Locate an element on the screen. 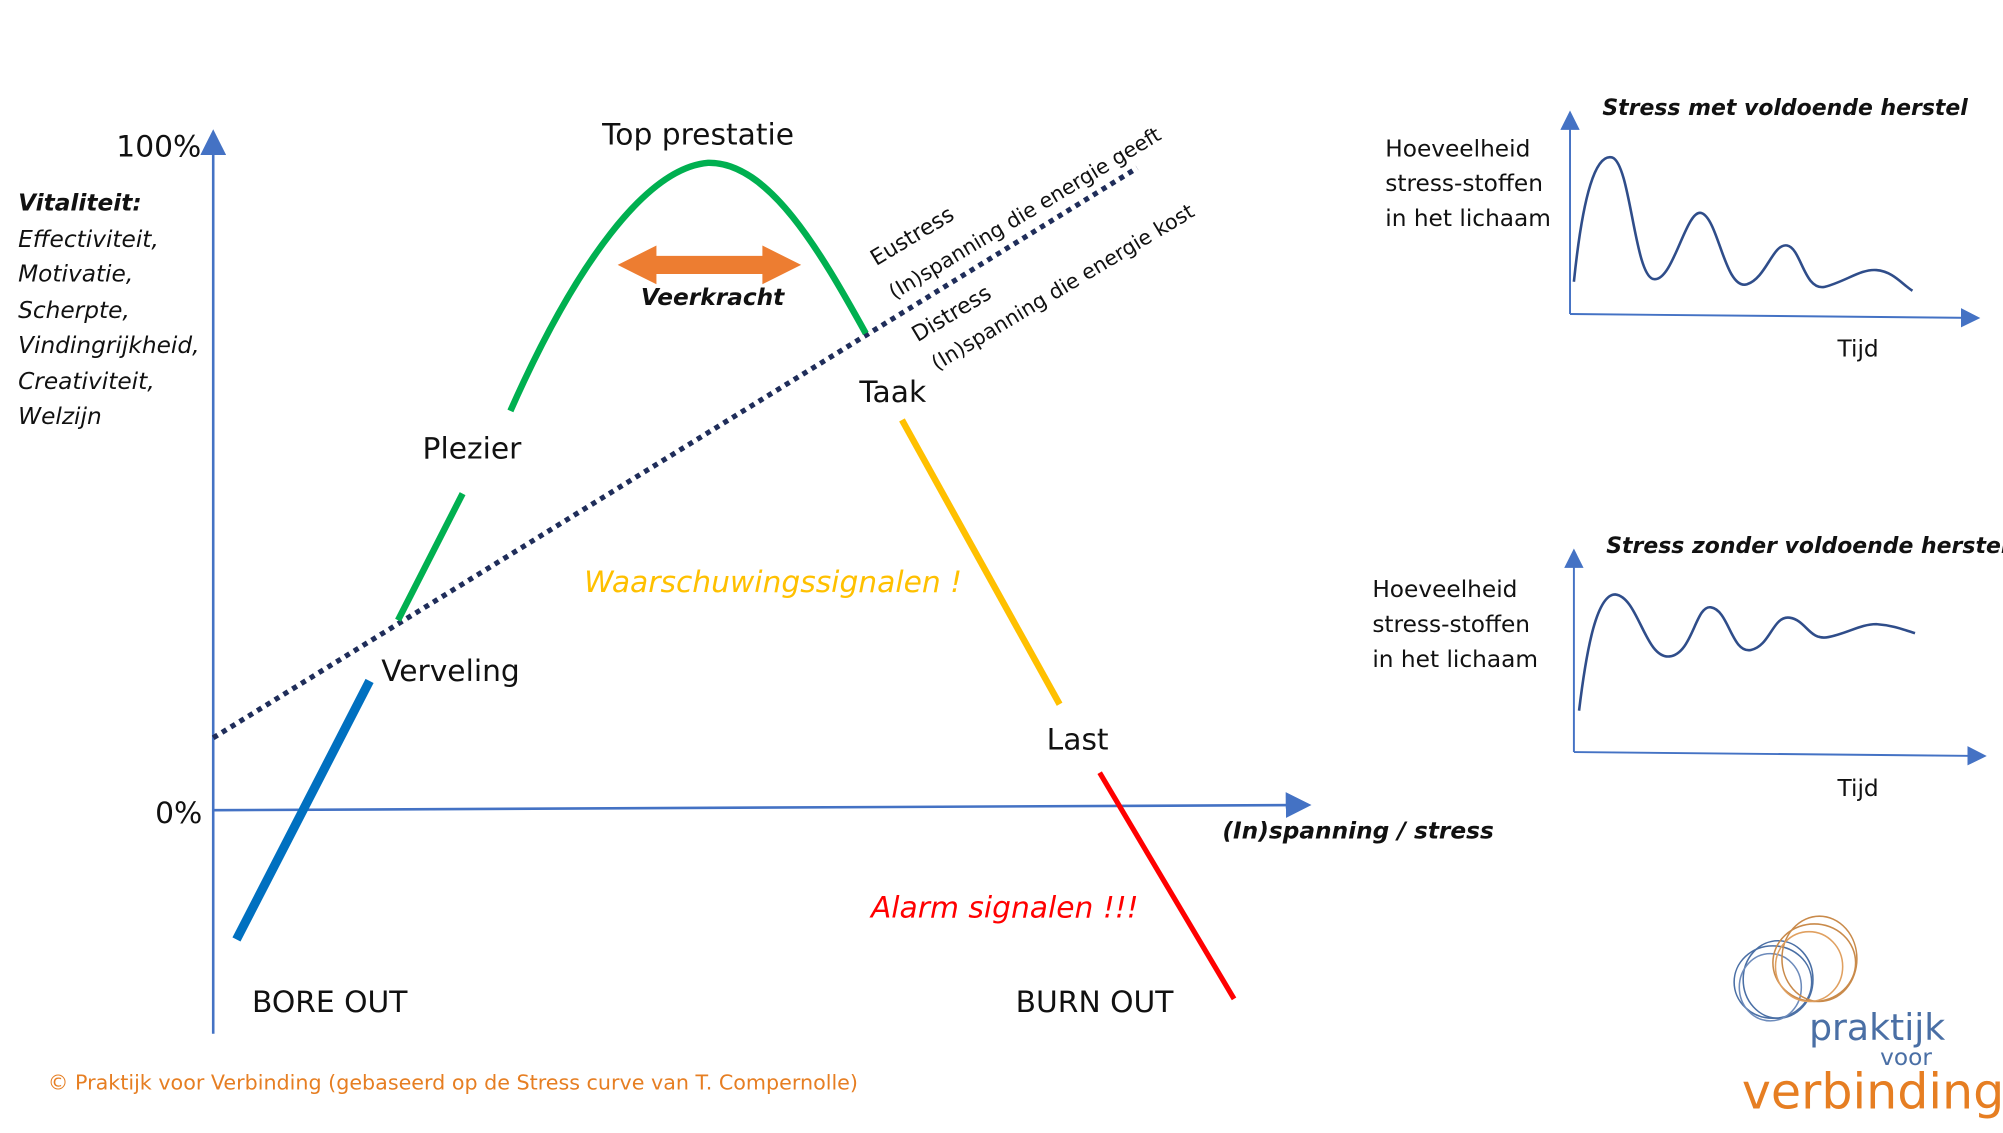  veerkracht-label: Veerkracht is located at coordinates (713, 297).